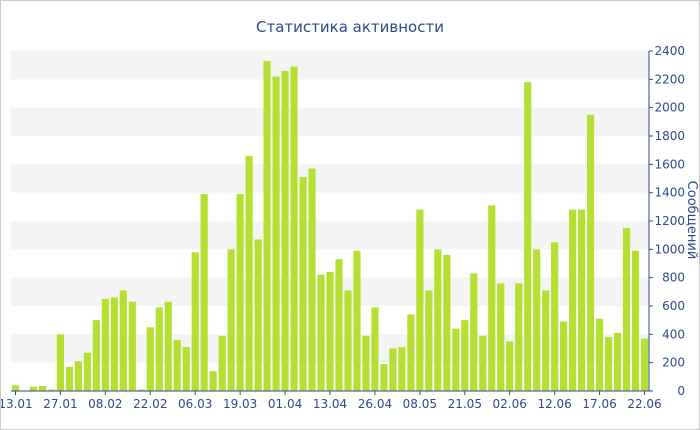 This screenshot has width=700, height=430. What do you see at coordinates (669, 221) in the screenshot?
I see `y-tick-label: 1200` at bounding box center [669, 221].